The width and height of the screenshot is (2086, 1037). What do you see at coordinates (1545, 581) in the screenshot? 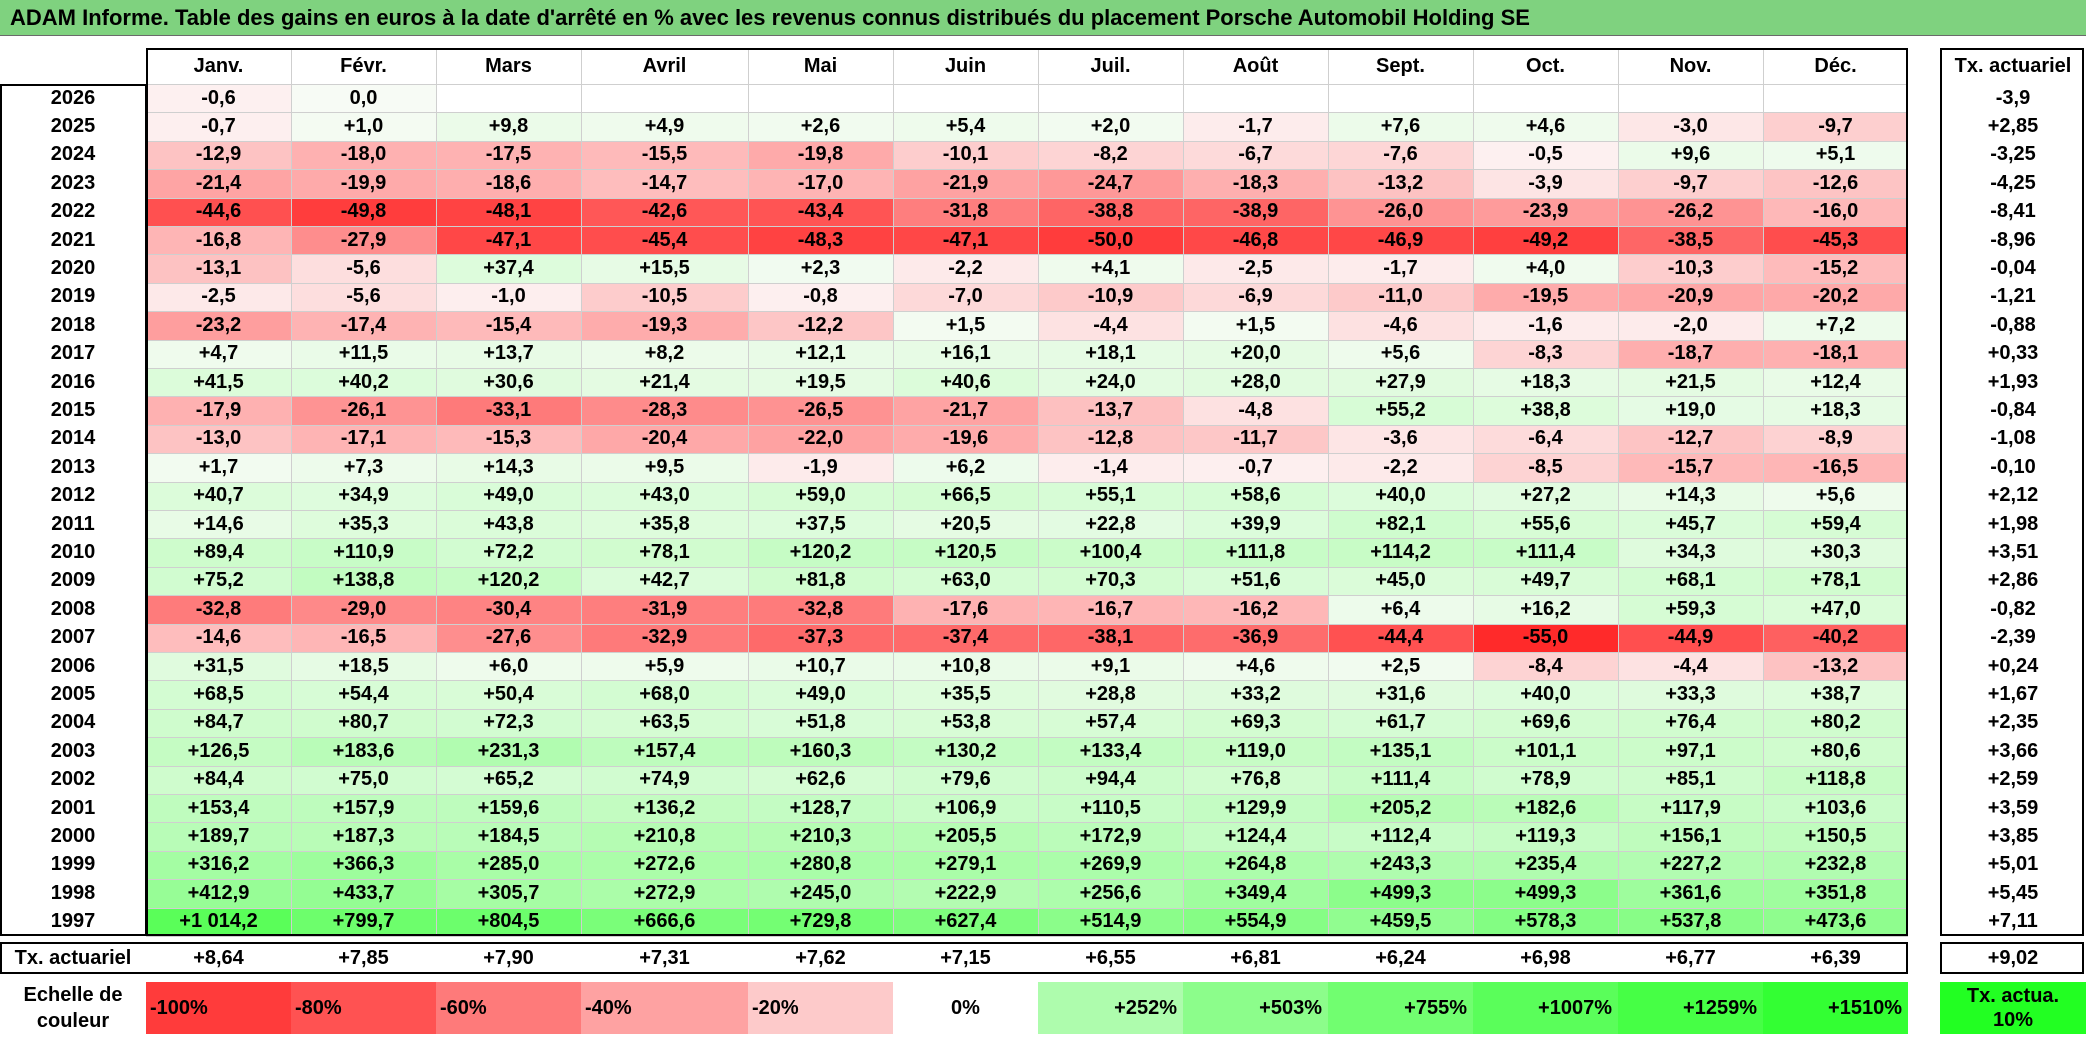
I see `heatmap-cell: +49,7` at bounding box center [1545, 581].